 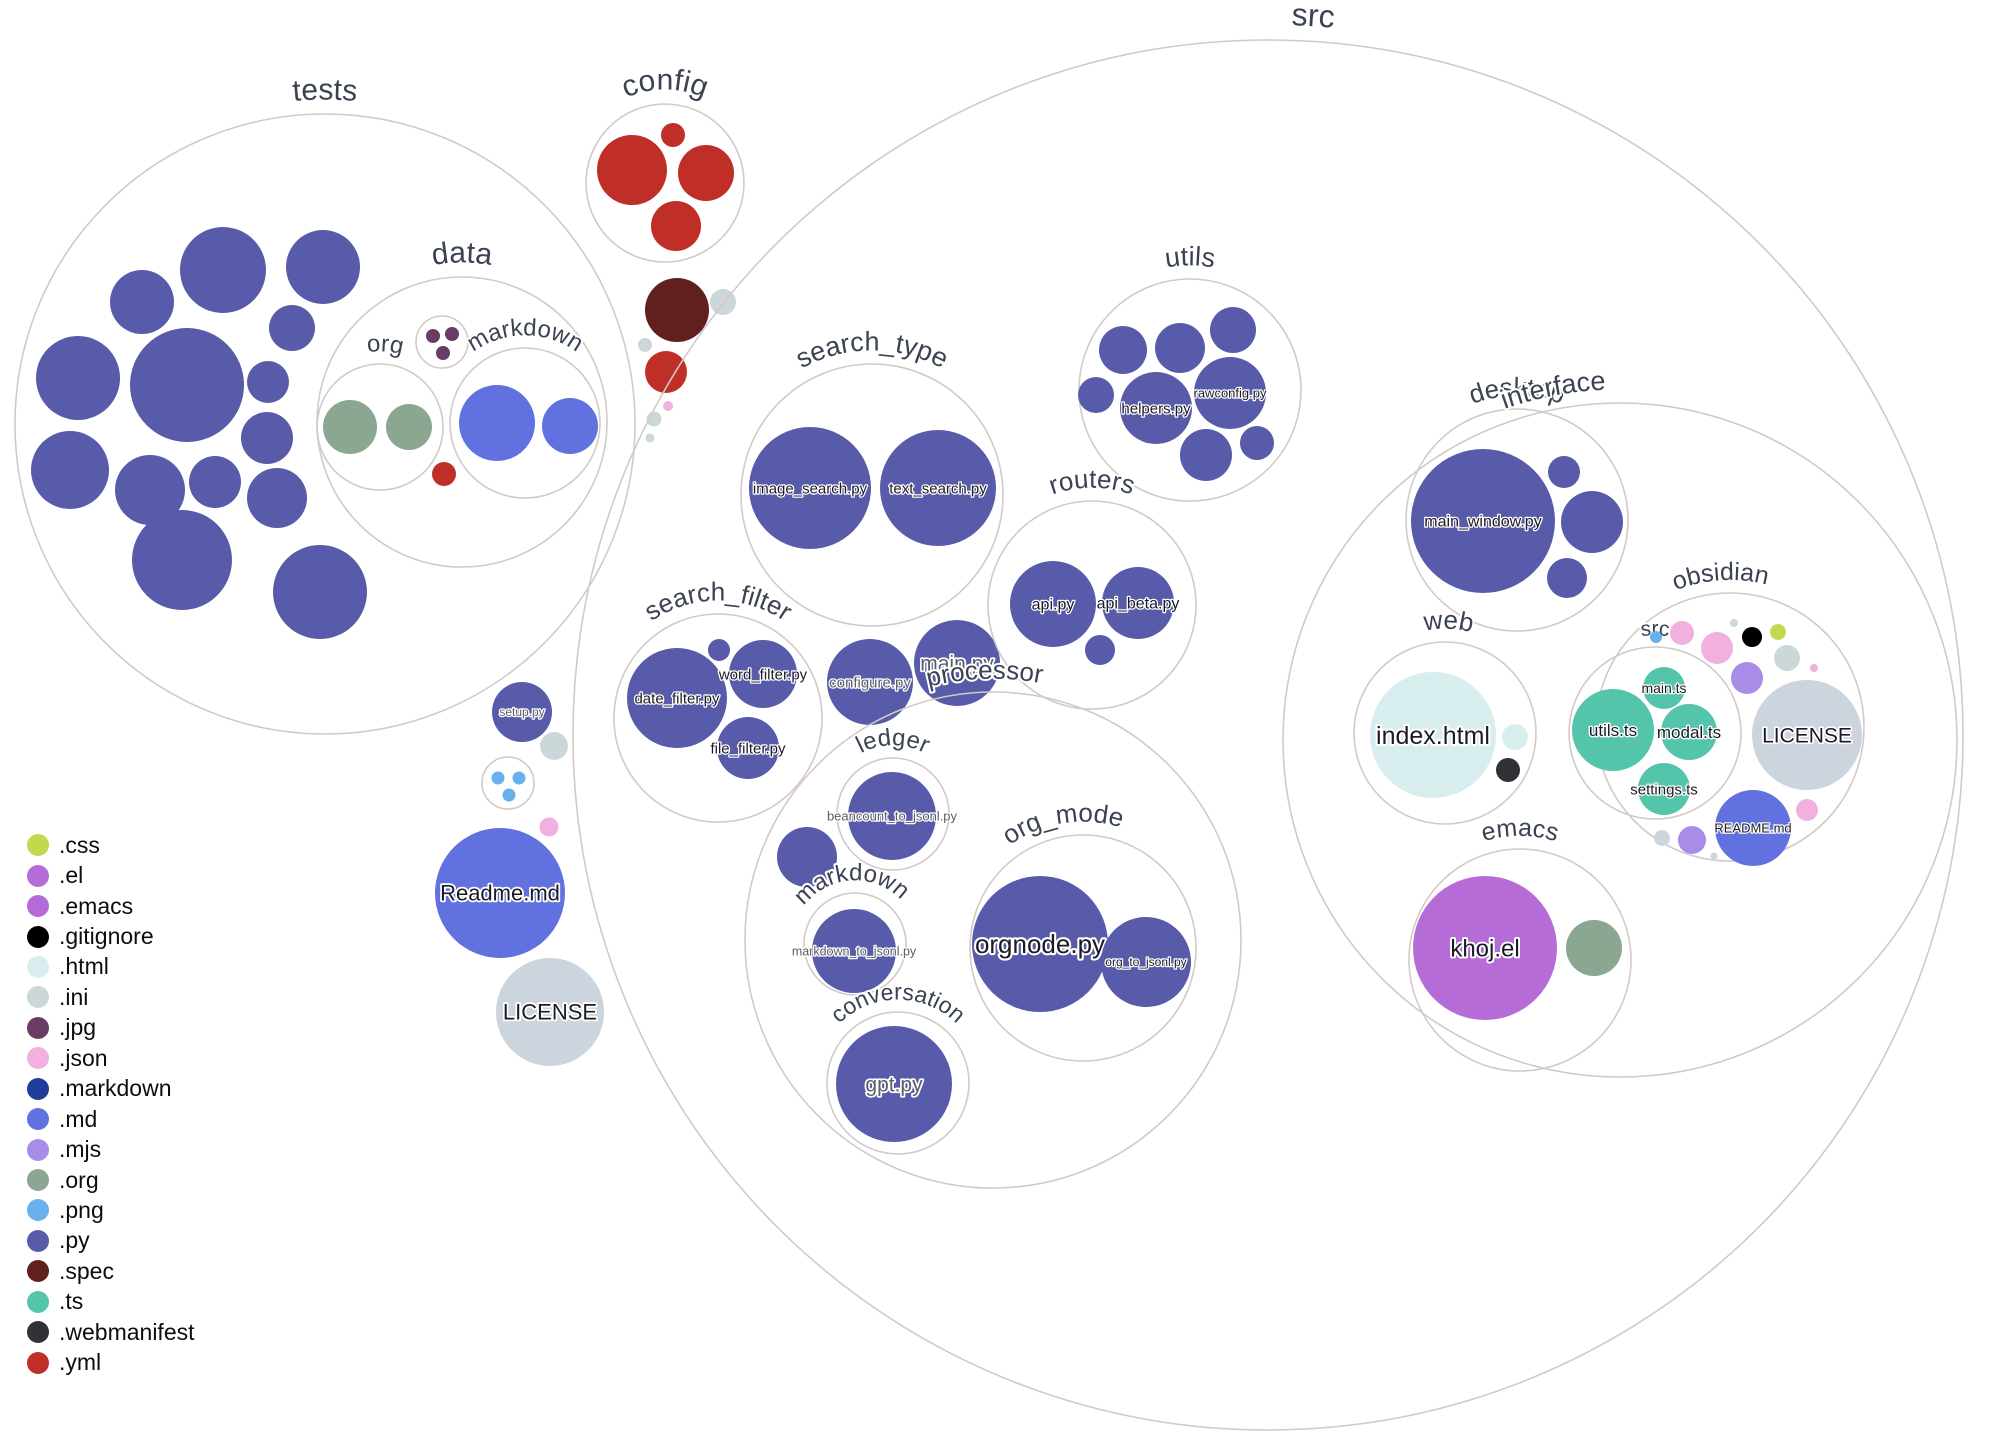 I want to click on file-label-orgnode.py: orgnode.py, so click(x=1040, y=944).